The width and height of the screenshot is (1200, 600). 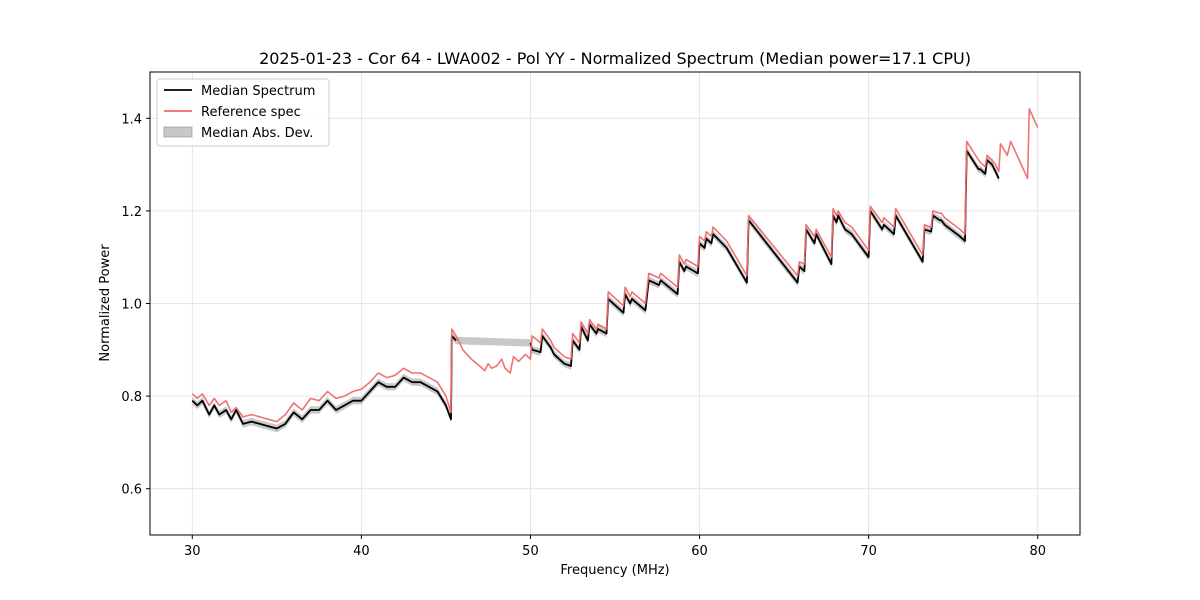 I want to click on x-tick-label: 30, so click(x=192, y=551).